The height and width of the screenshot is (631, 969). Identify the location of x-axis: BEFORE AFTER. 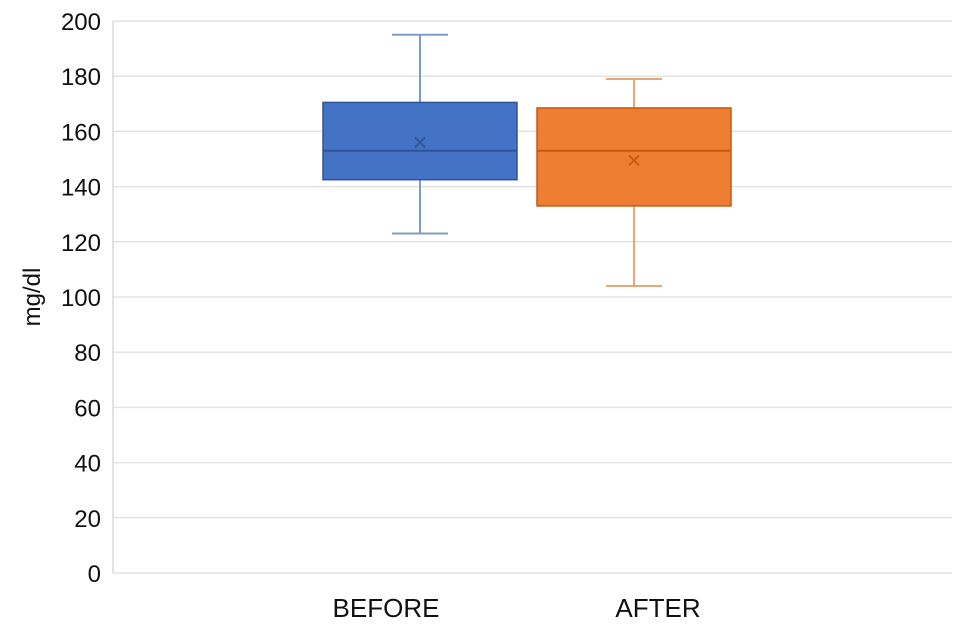
(517, 608).